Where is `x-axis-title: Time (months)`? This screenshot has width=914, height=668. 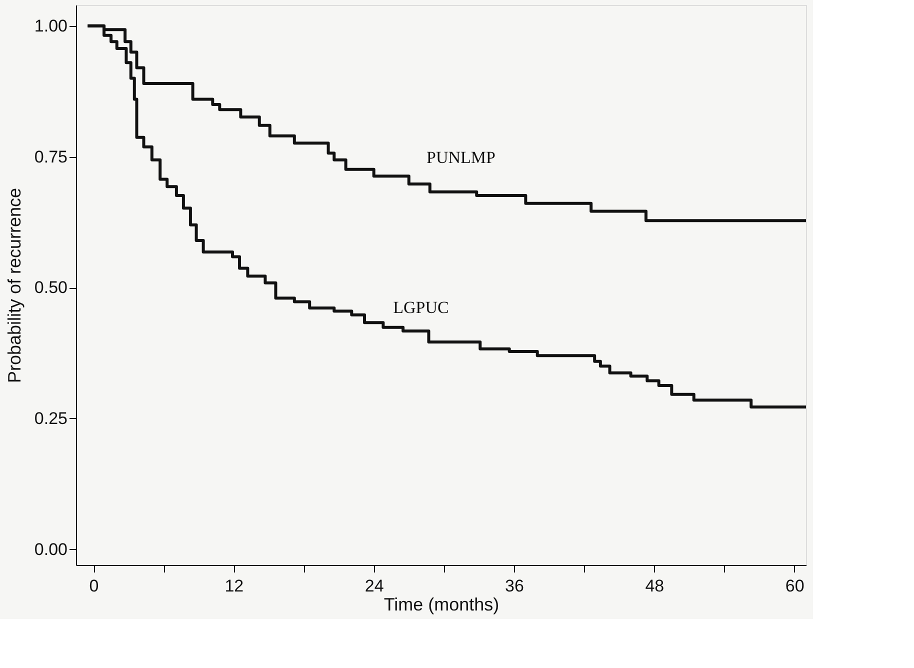 x-axis-title: Time (months) is located at coordinates (442, 604).